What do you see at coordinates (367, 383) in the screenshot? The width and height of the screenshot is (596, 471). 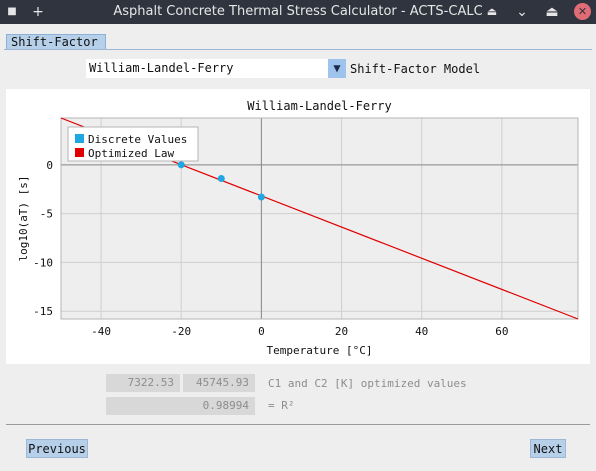 I see `c-values-label: C1 and C2 [K] optimized values` at bounding box center [367, 383].